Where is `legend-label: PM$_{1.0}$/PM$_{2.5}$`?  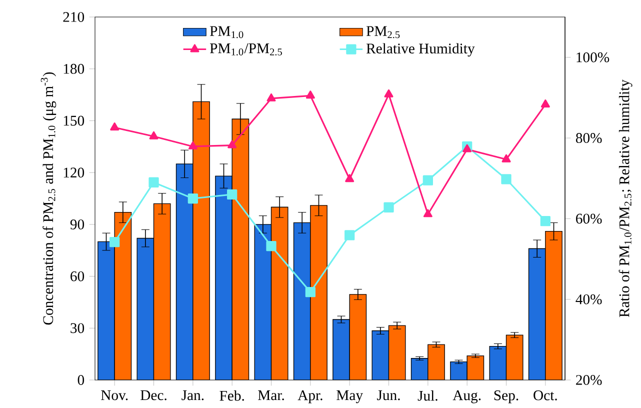 legend-label: PM$_{1.0}$/PM$_{2.5}$ is located at coordinates (246, 49).